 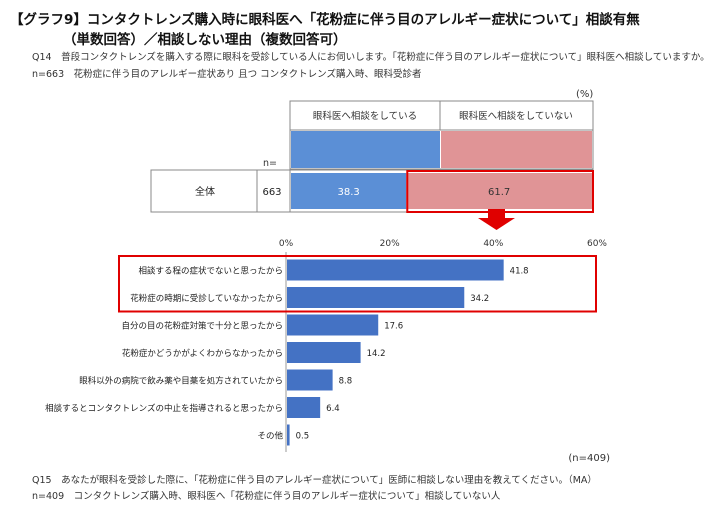 I want to click on arrow-icon-shaft, so click(x=496, y=213).